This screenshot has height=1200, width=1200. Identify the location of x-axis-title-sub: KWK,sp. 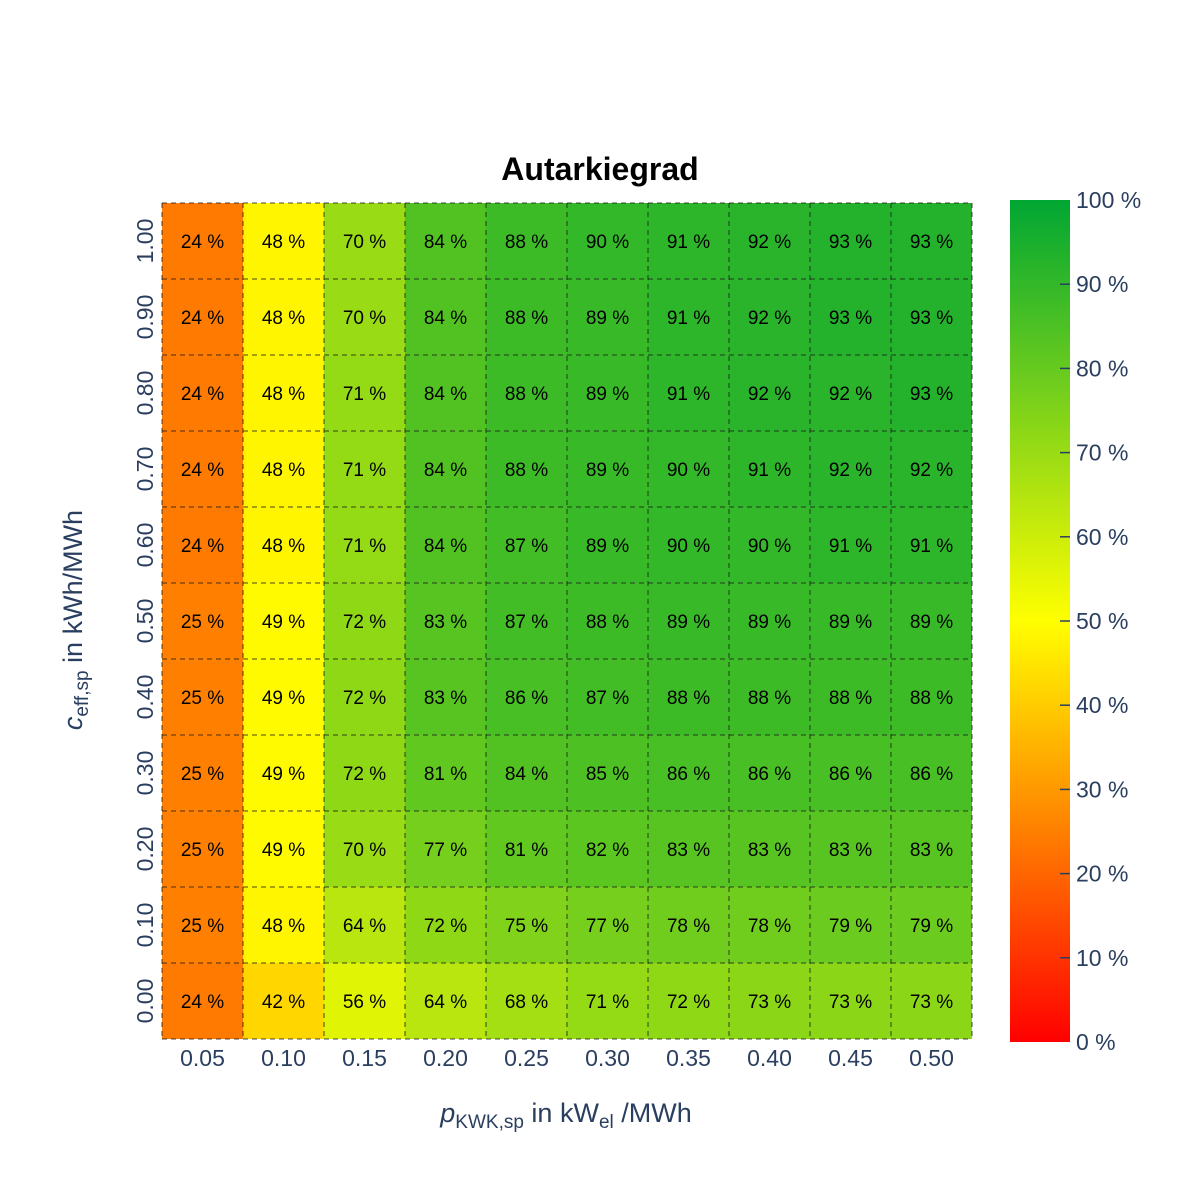
(489, 1122).